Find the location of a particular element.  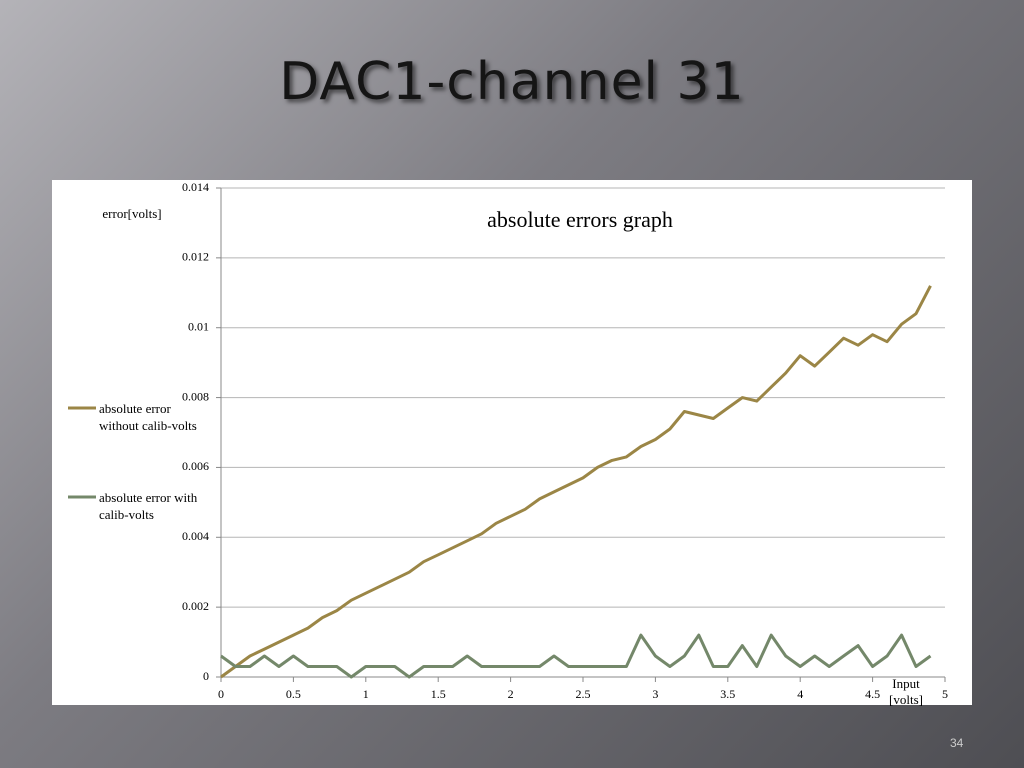

x-tick-label: 2 is located at coordinates (511, 694).